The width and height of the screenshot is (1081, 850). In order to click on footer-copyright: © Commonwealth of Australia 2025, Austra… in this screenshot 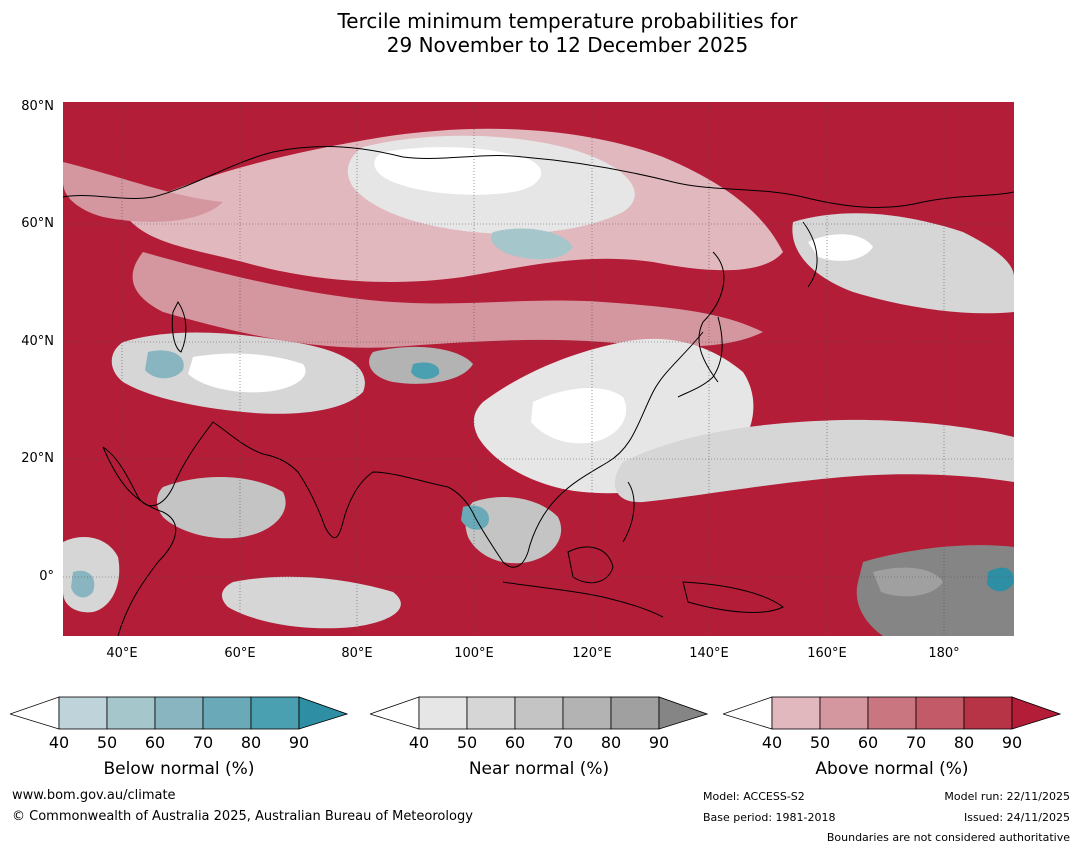, I will do `click(242, 816)`.